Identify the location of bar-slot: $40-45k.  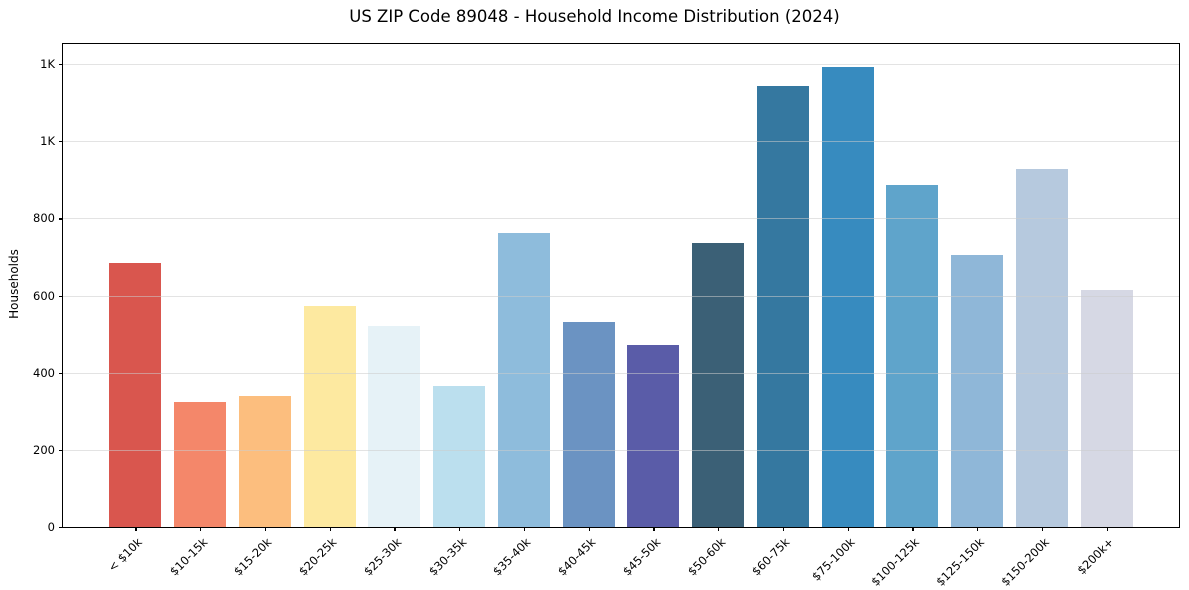
(588, 311).